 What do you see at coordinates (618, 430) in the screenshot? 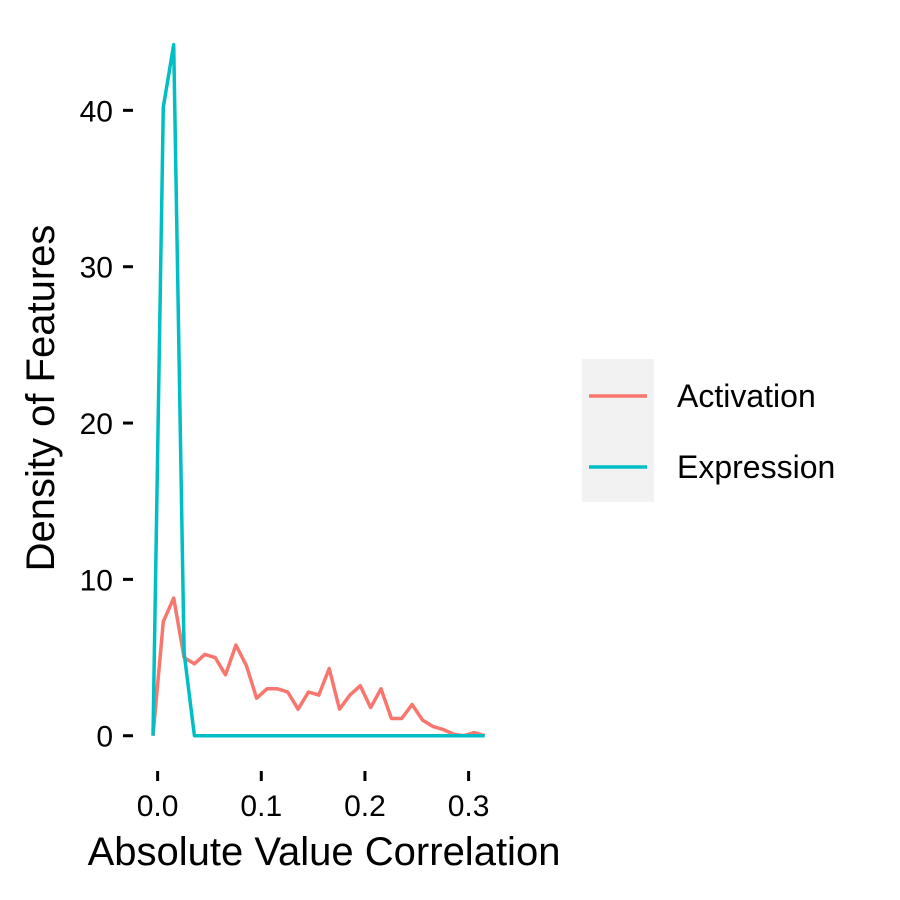
I see `legend-key-background` at bounding box center [618, 430].